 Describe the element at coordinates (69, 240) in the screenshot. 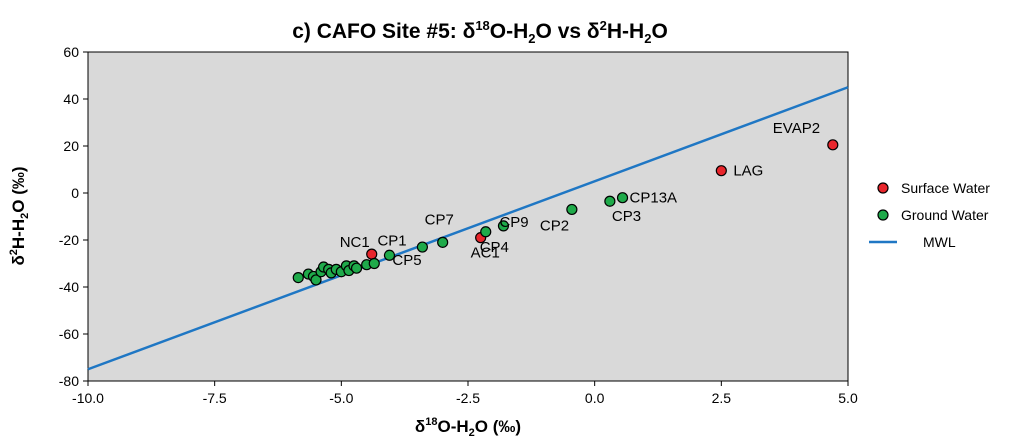

I see `y-tick-label: -20` at that location.